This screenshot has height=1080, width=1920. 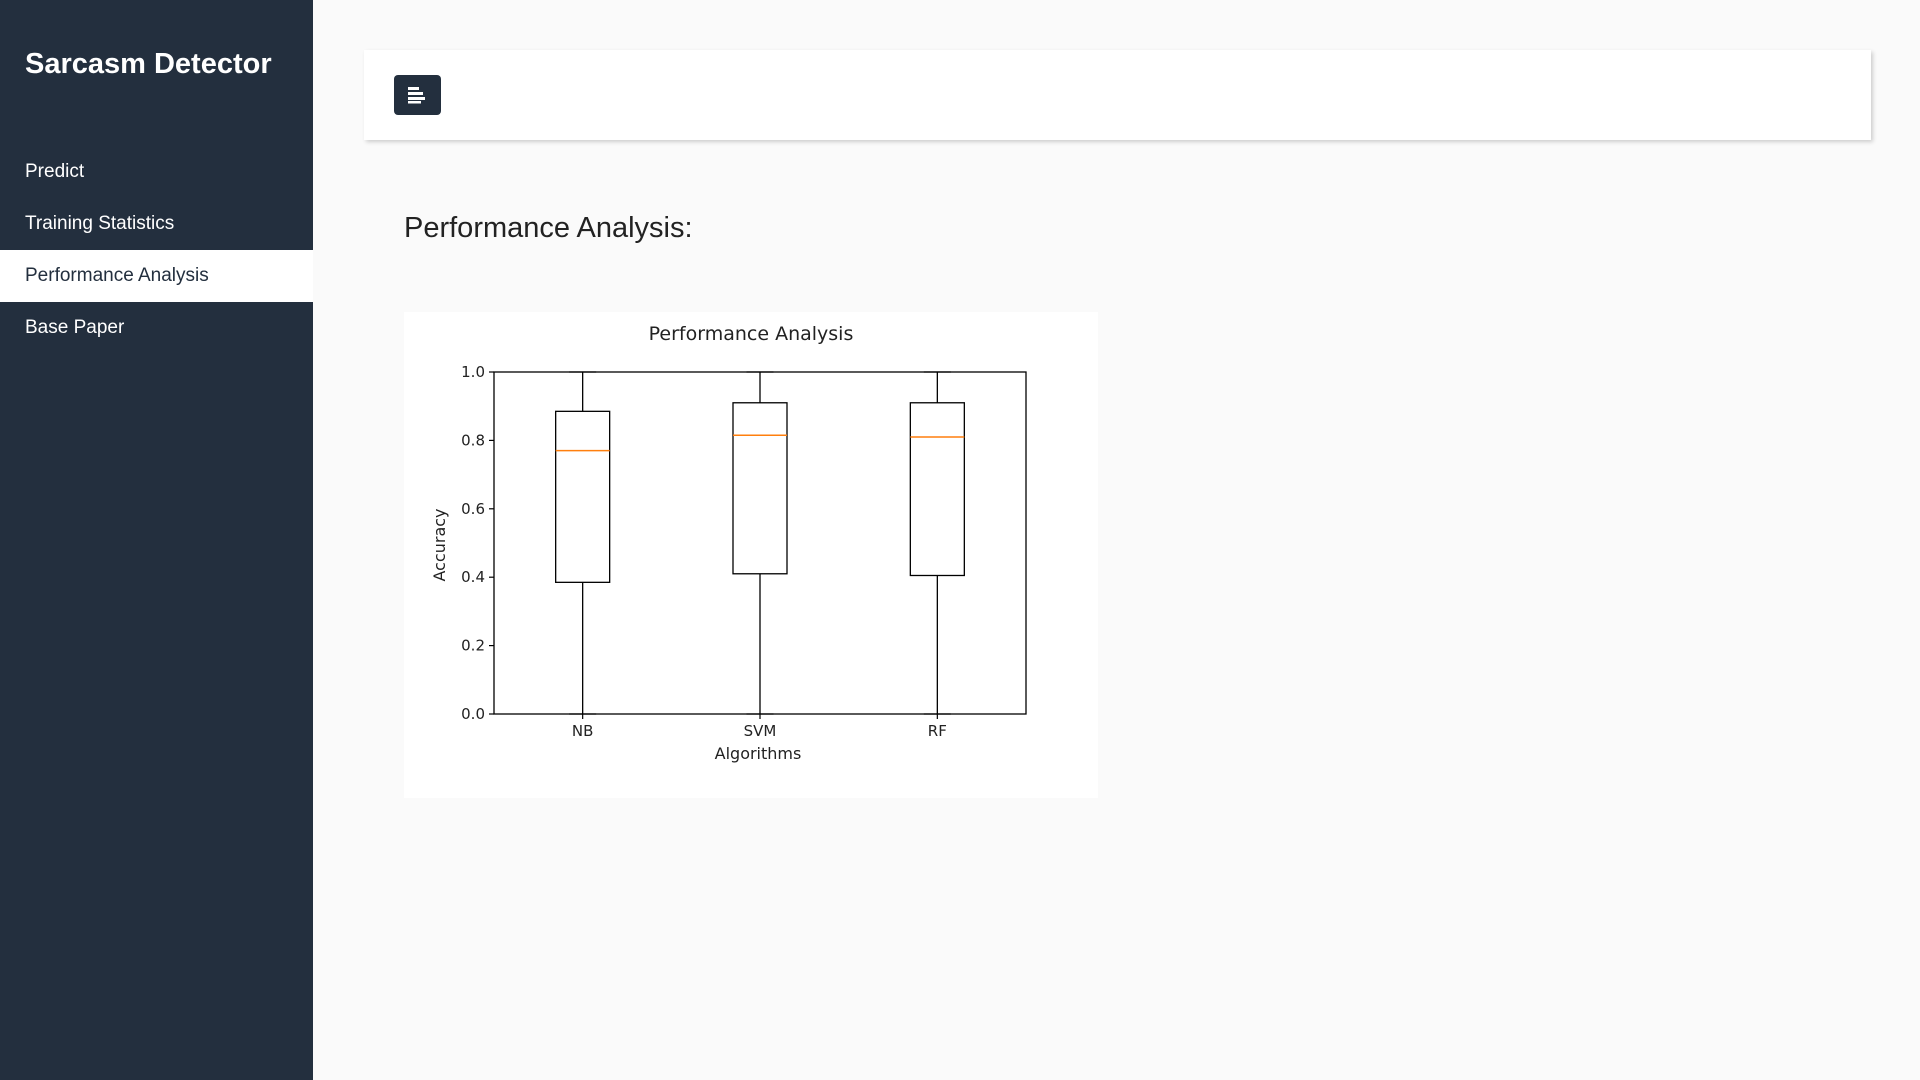 I want to click on sidebar-toggle-button, so click(x=417, y=95).